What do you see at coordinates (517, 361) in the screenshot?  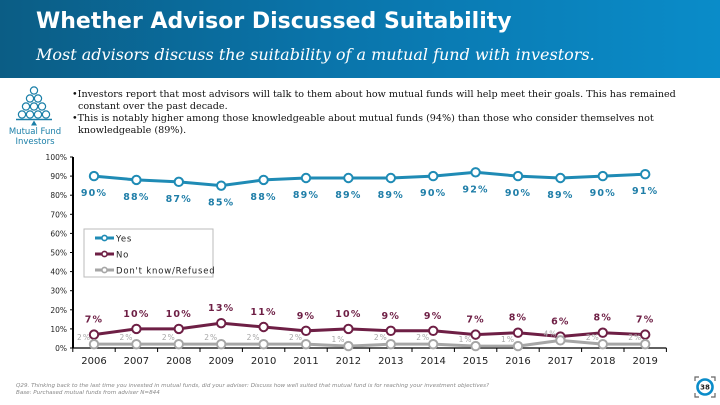 I see `x-tick-label: 2016` at bounding box center [517, 361].